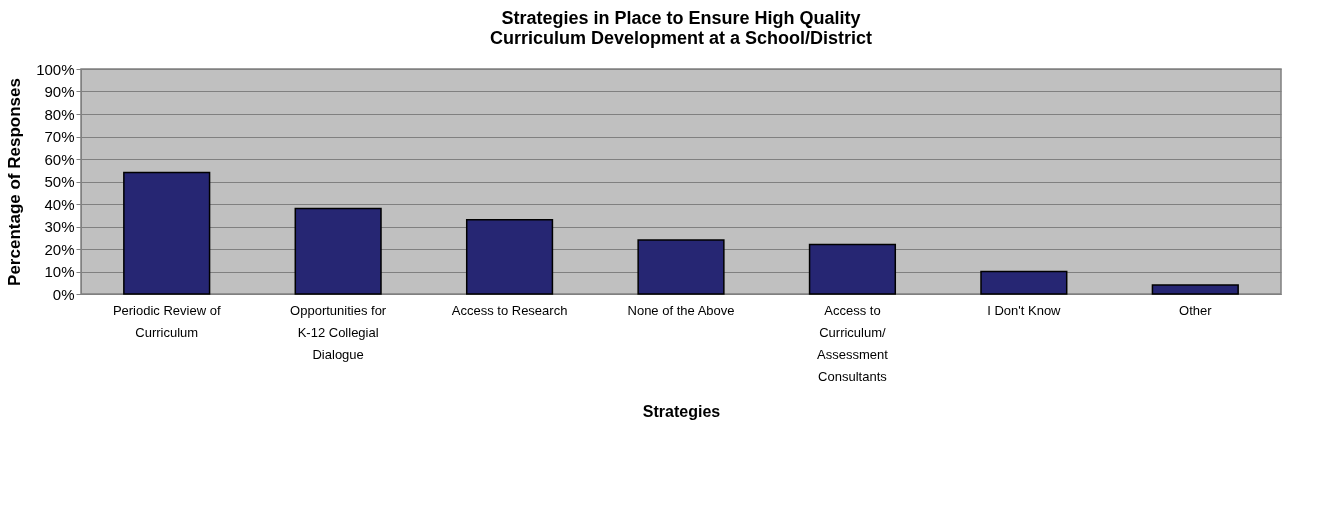  I want to click on y-tick-label: 10%, so click(59, 271).